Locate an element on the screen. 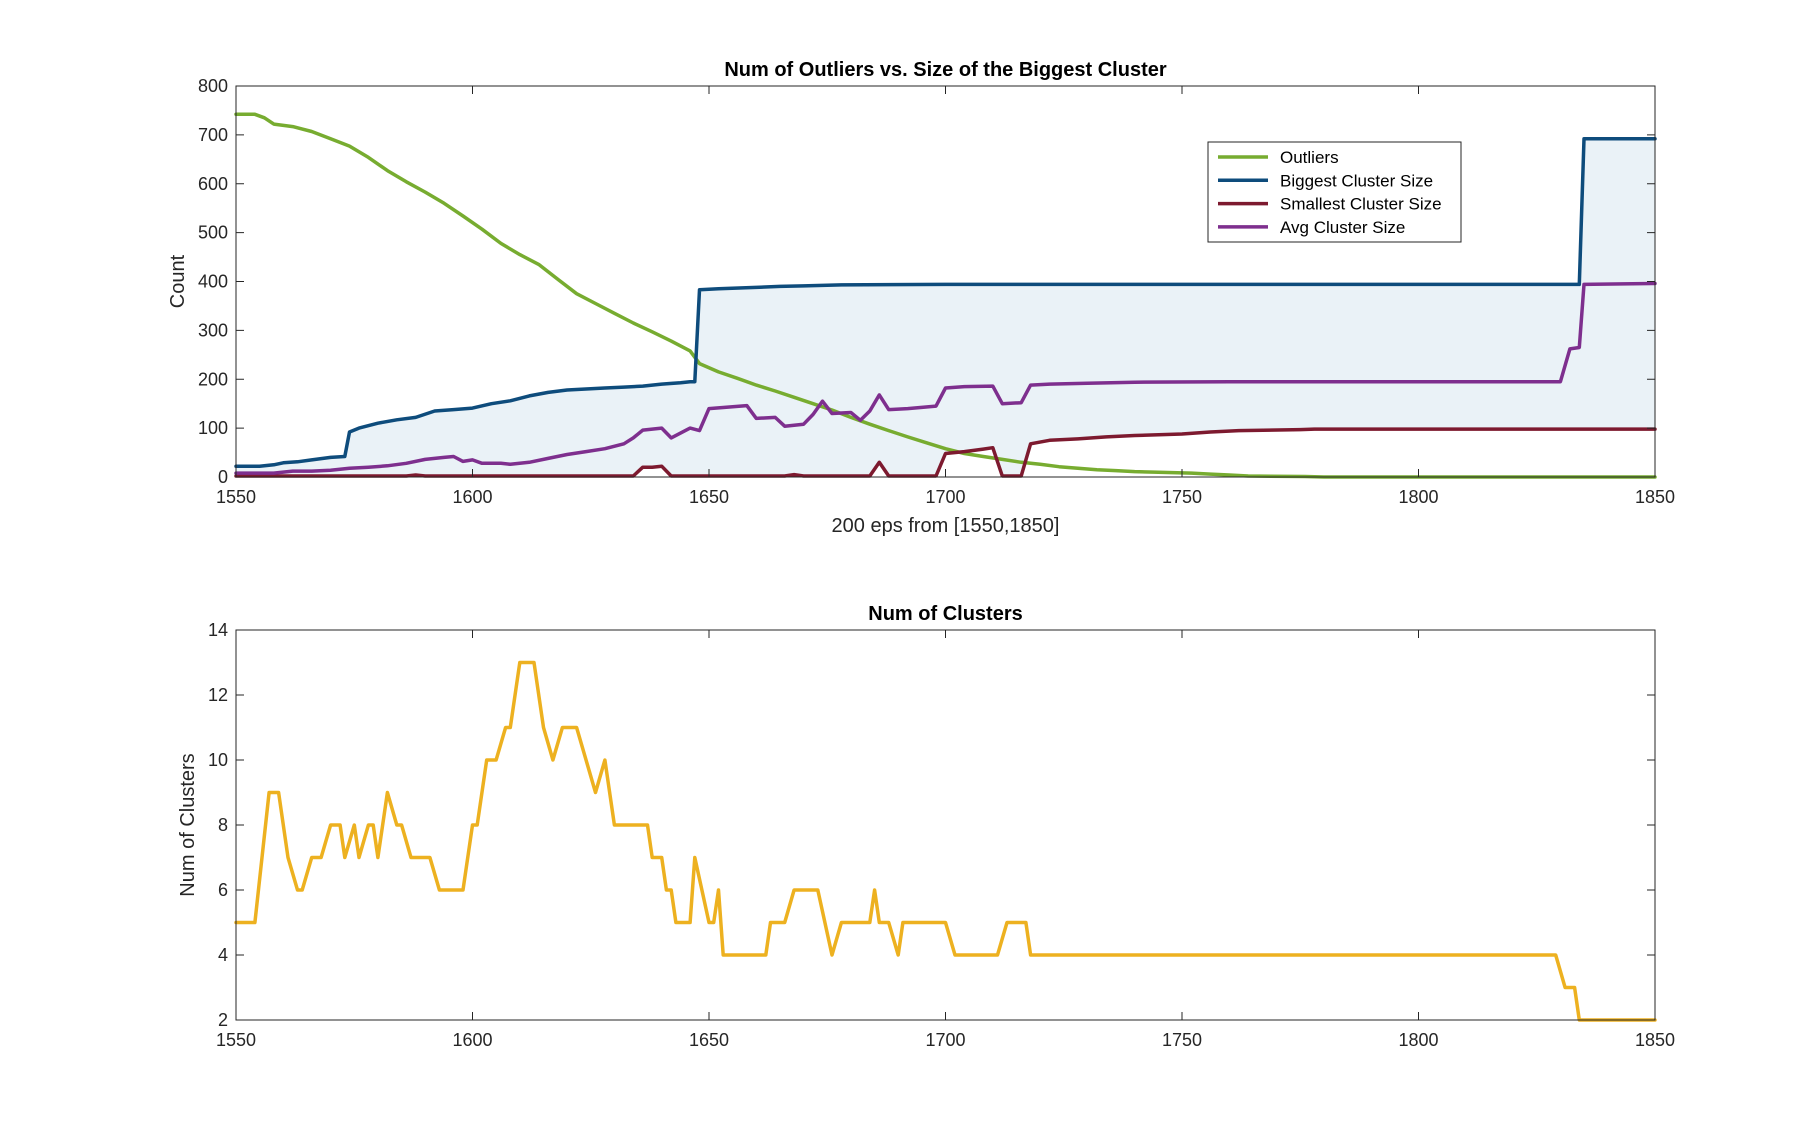  legend-label-biggest-cluster-size: Biggest Cluster Size is located at coordinates (1356, 180).